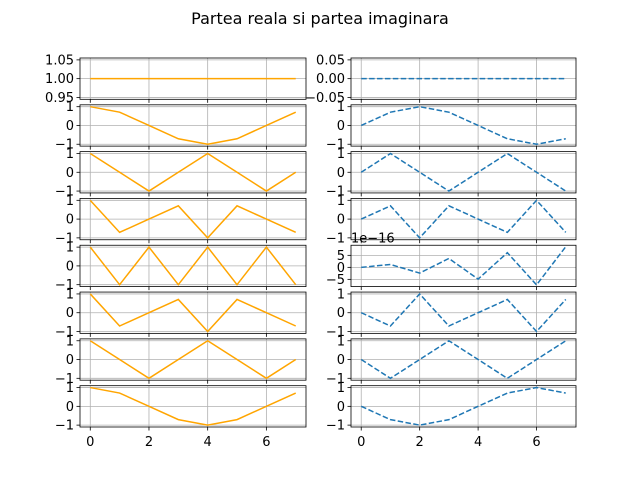 The height and width of the screenshot is (480, 640). Describe the element at coordinates (330, 79) in the screenshot. I see `y-tick-label: 0.00` at that location.